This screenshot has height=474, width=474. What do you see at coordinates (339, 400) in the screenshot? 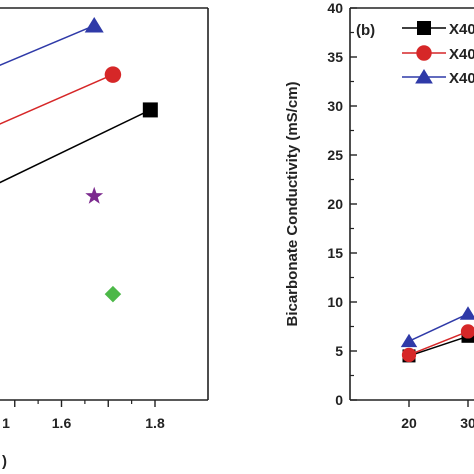
I see `right-y-tick-label: 0` at bounding box center [339, 400].